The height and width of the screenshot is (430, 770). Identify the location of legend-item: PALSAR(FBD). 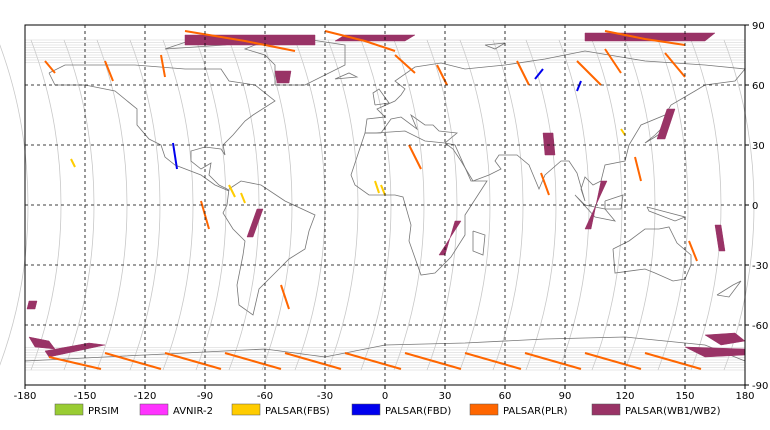
(401, 410).